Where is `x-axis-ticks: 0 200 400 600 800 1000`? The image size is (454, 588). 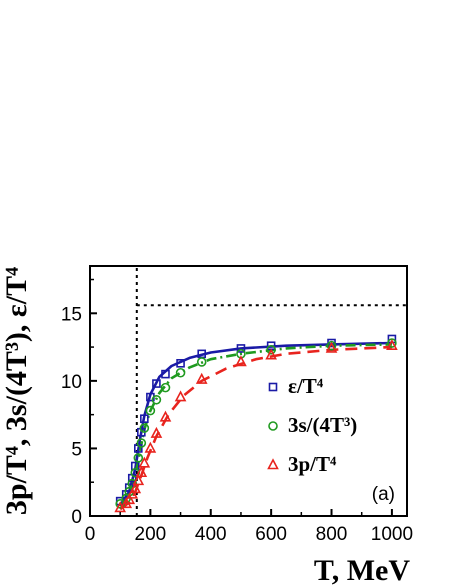 x-axis-ticks: 0 200 400 600 800 1000 is located at coordinates (249, 527).